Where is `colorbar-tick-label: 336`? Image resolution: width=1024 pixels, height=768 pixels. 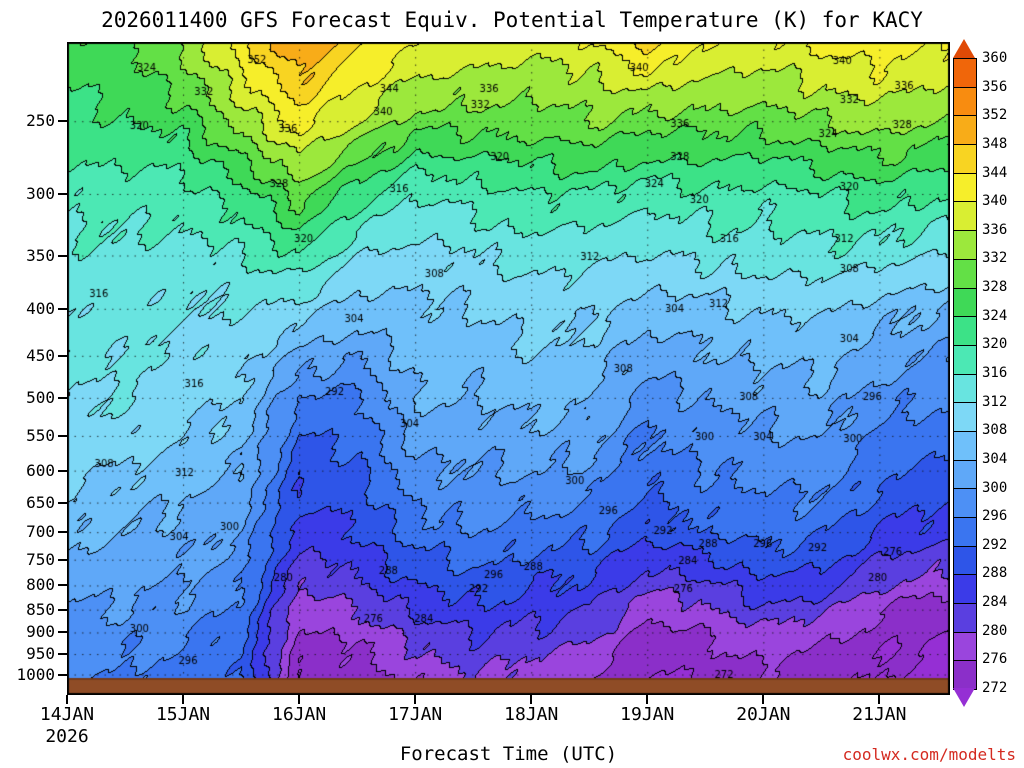
colorbar-tick-label: 336 is located at coordinates (995, 229).